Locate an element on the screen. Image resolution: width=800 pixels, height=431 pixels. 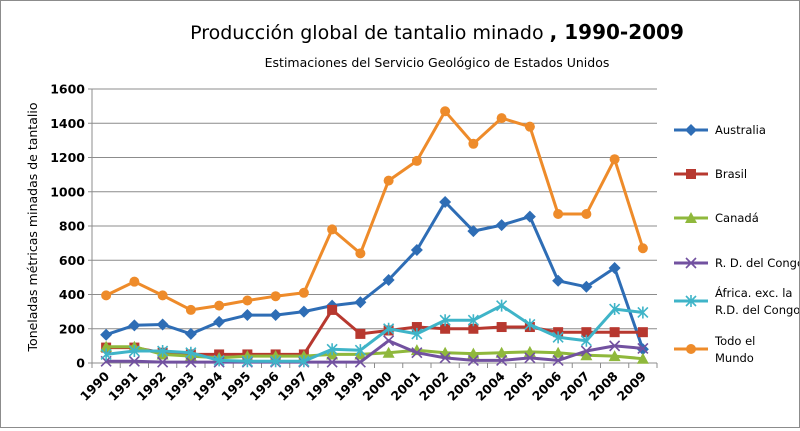
legend-label: Brasil is located at coordinates (731, 174).